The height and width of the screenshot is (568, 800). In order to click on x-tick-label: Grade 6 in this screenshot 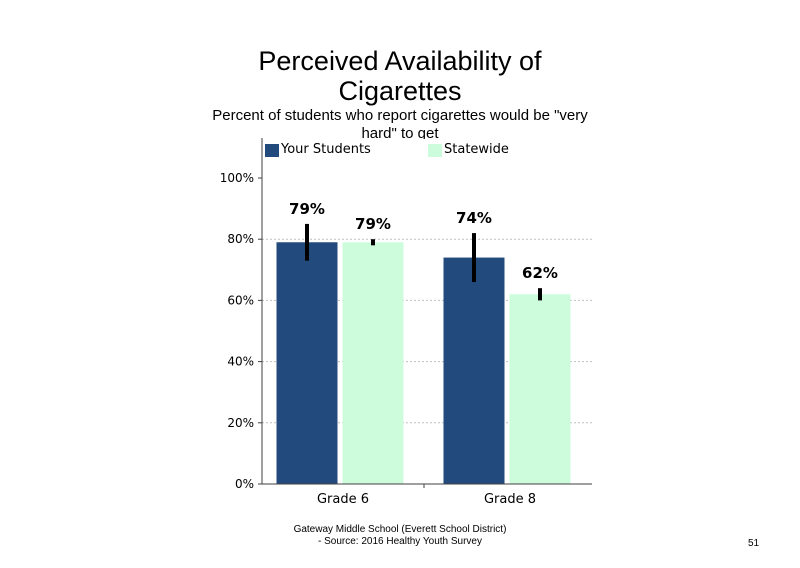, I will do `click(343, 499)`.